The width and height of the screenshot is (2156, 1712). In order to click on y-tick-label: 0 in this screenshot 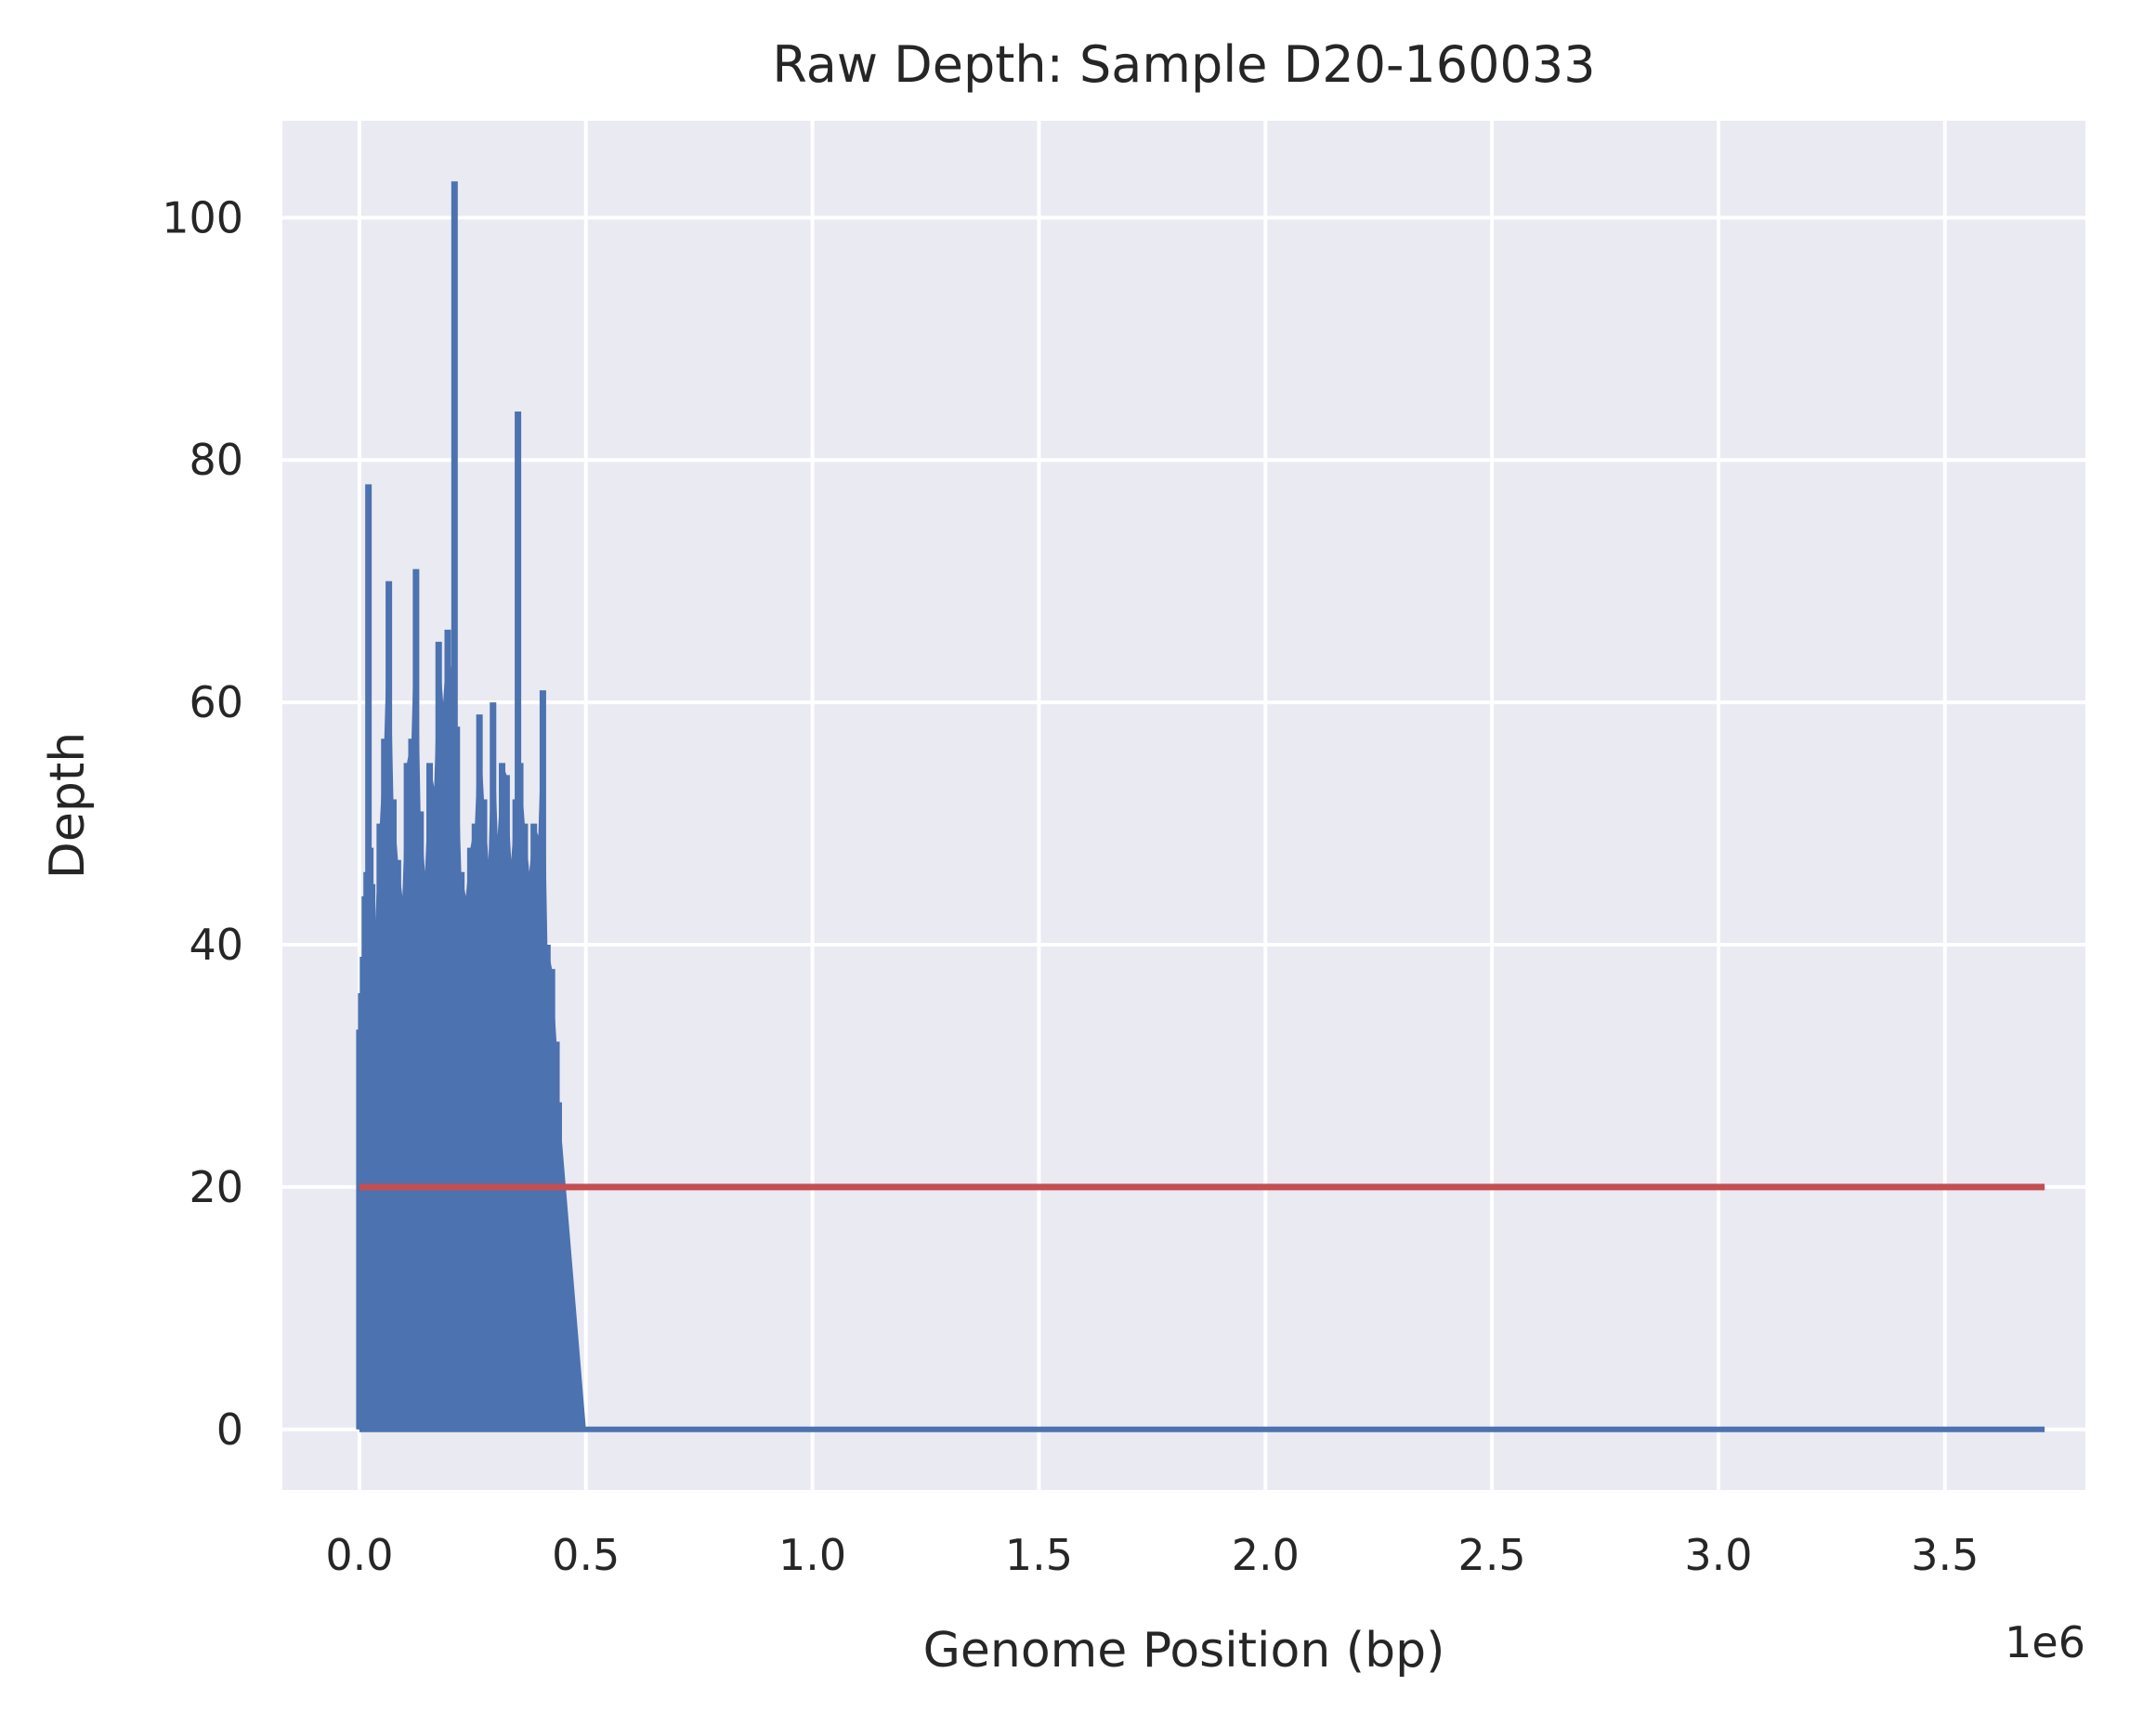, I will do `click(229, 1430)`.